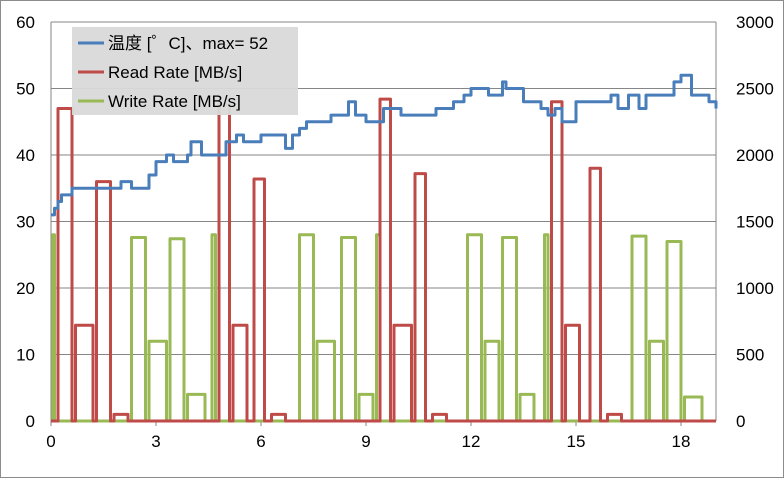 The image size is (784, 478). Describe the element at coordinates (681, 441) in the screenshot. I see `x-tick-label: 18` at that location.